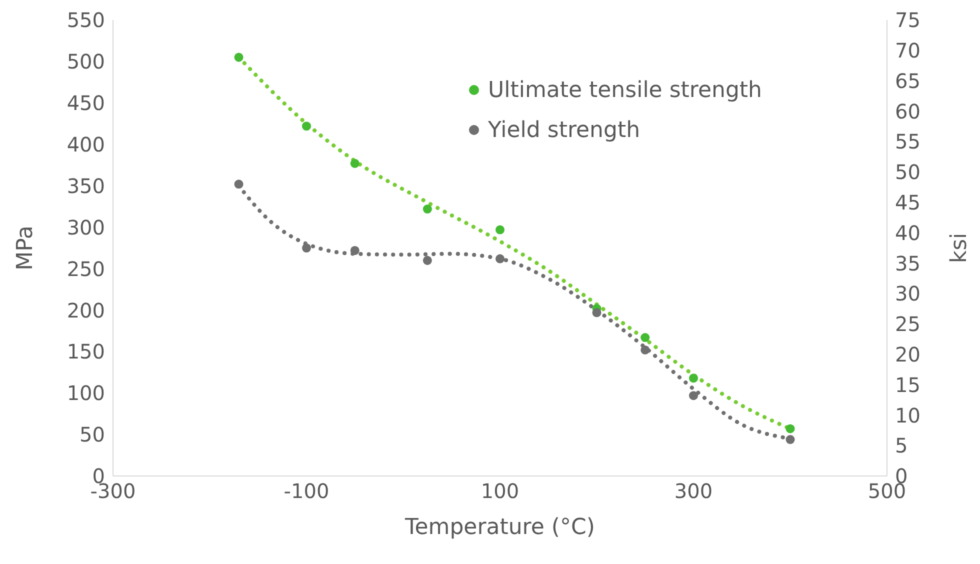  What do you see at coordinates (907, 294) in the screenshot?
I see `y2-tick-label: 30` at bounding box center [907, 294].